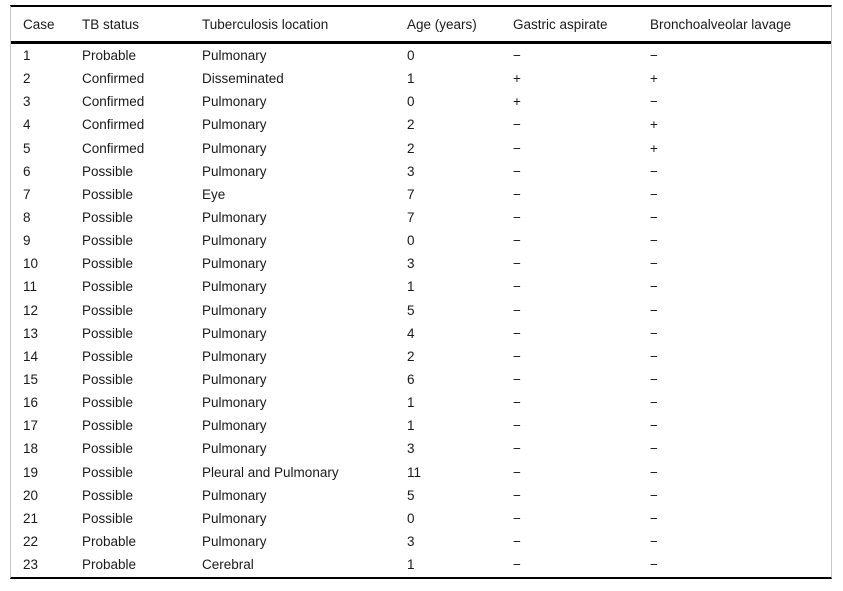 This screenshot has height=591, width=843. I want to click on table-row: 20 Possible Pulmonary 5 − −, so click(421, 495).